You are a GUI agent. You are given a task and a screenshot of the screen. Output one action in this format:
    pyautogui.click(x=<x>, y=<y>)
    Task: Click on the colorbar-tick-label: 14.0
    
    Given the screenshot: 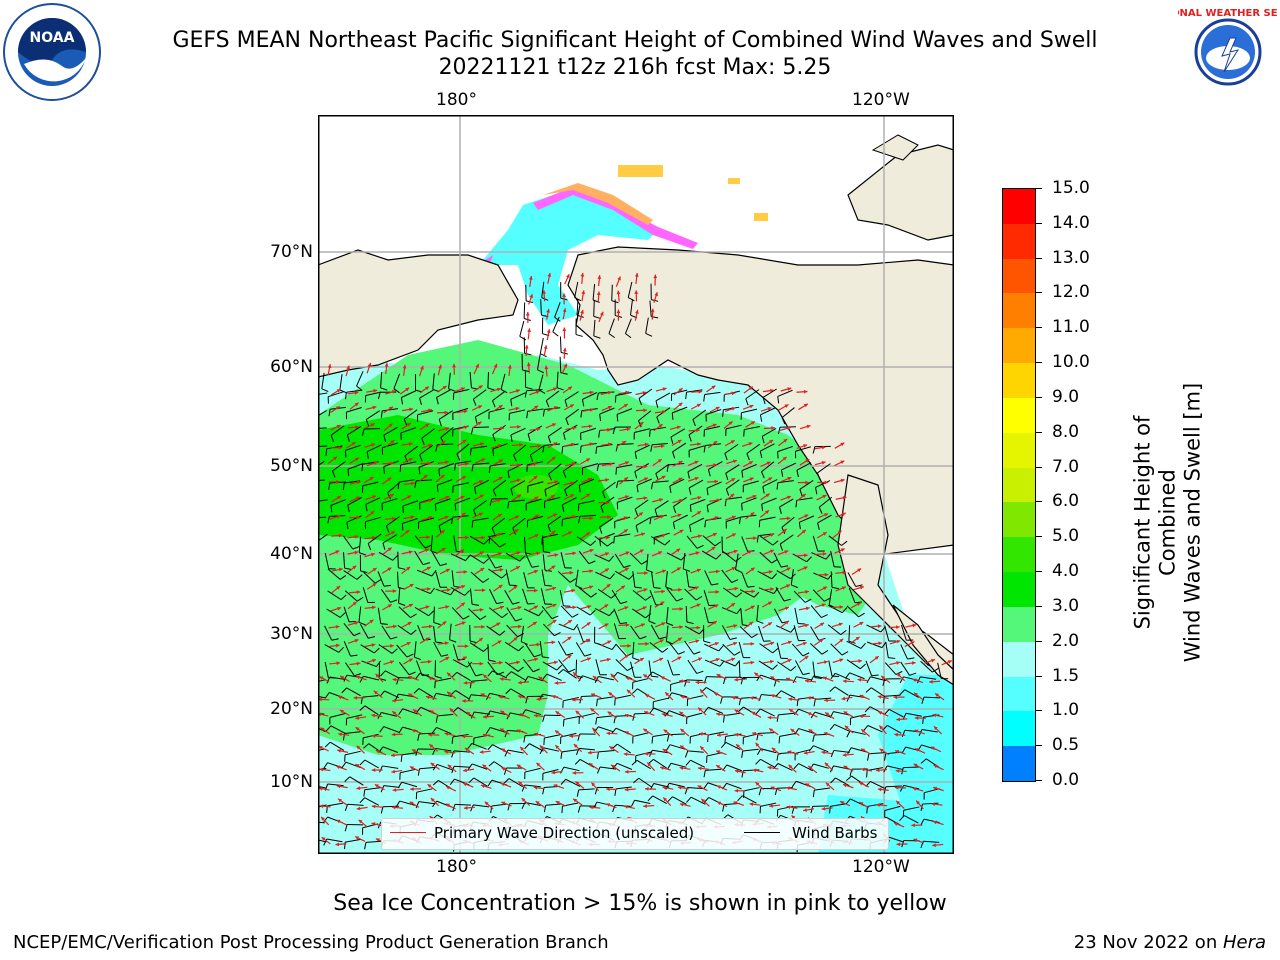 What is the action you would take?
    pyautogui.click(x=1071, y=222)
    